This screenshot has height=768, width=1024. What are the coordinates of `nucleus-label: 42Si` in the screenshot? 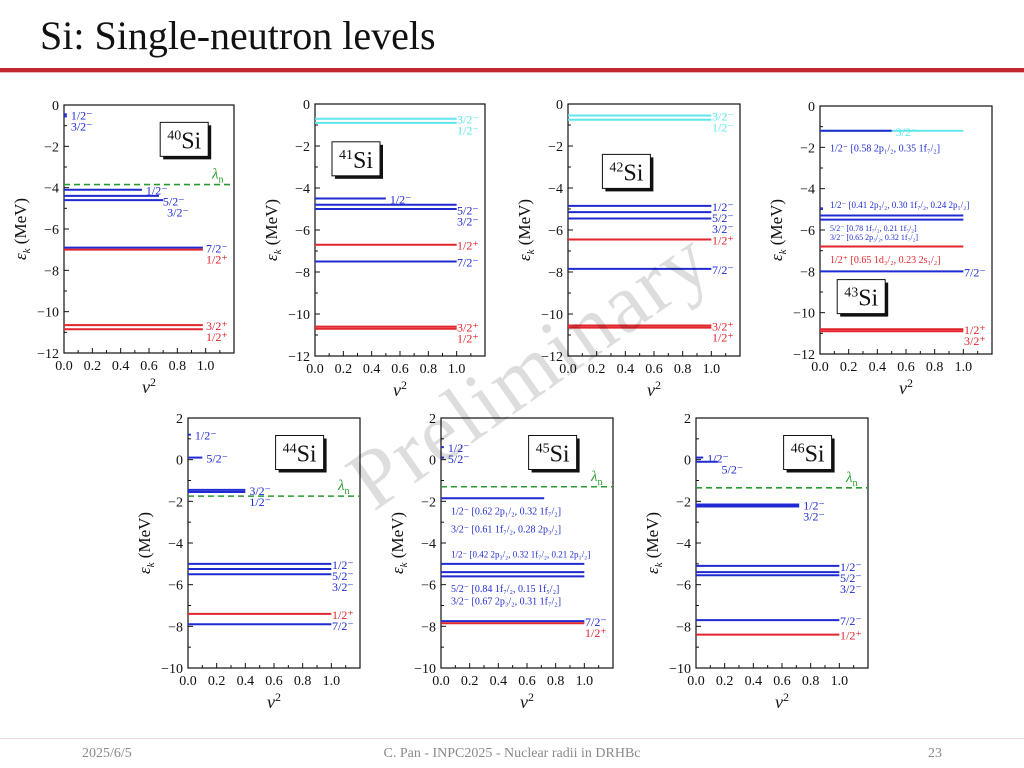 It's located at (626, 173).